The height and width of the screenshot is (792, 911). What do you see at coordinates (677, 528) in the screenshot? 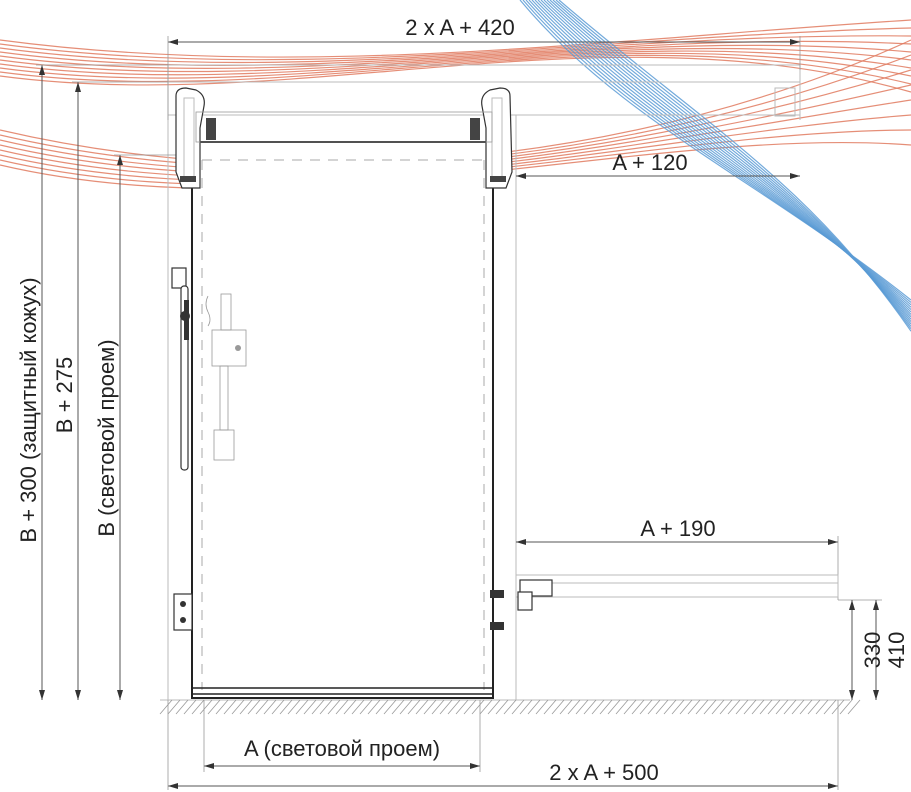
I see `dim-shelf-width-label: A + 190` at bounding box center [677, 528].